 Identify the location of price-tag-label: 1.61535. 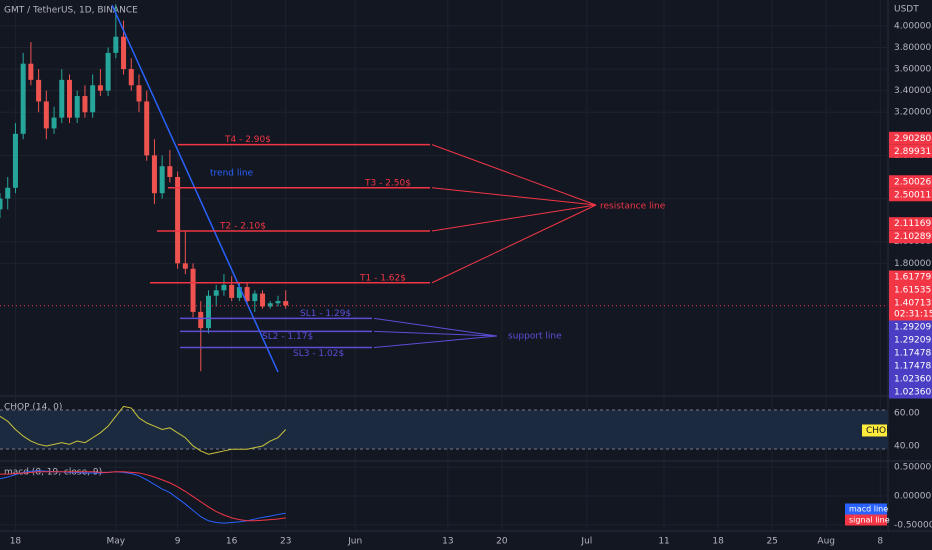
(912, 290).